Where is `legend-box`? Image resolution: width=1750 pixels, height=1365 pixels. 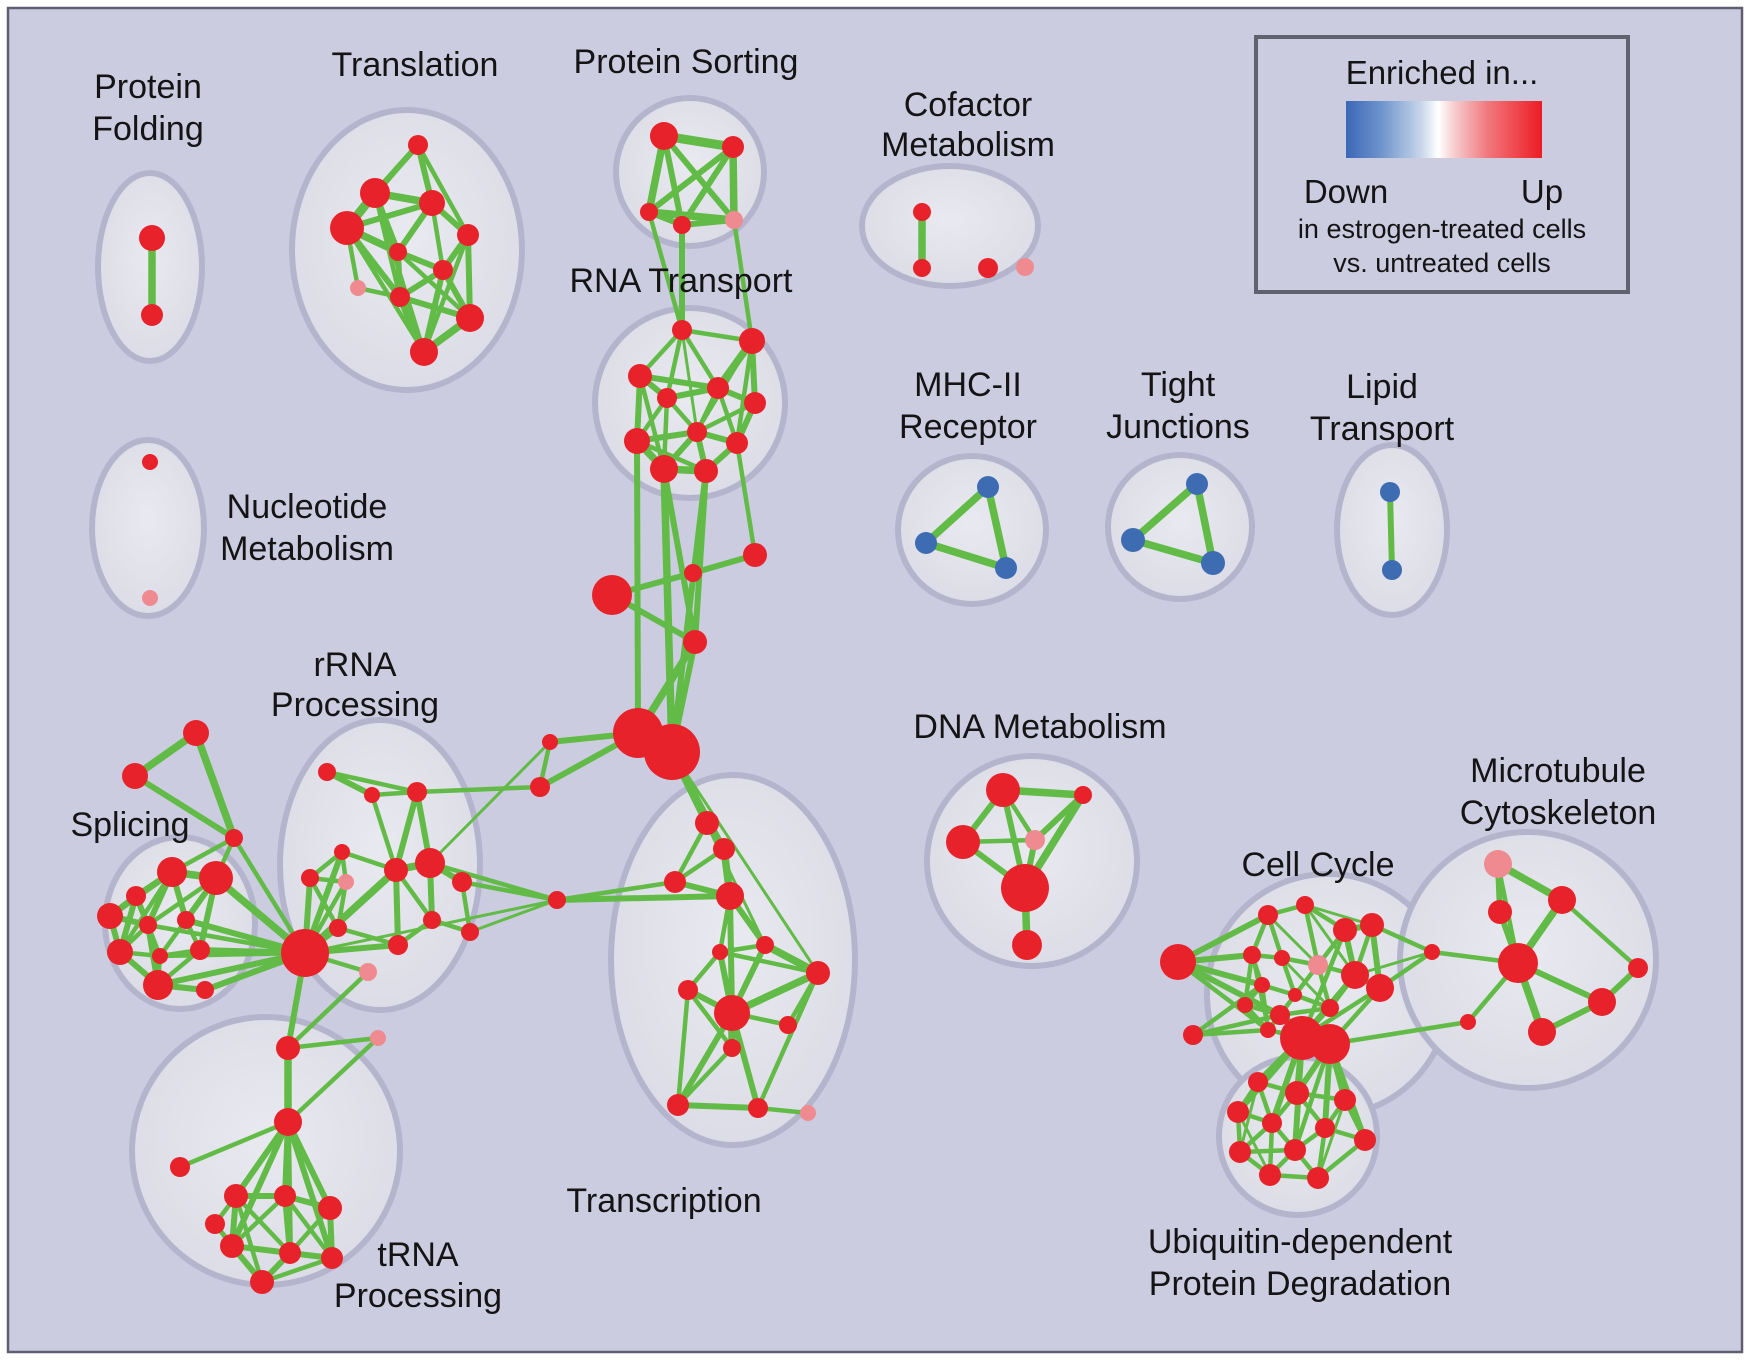 legend-box is located at coordinates (1442, 164).